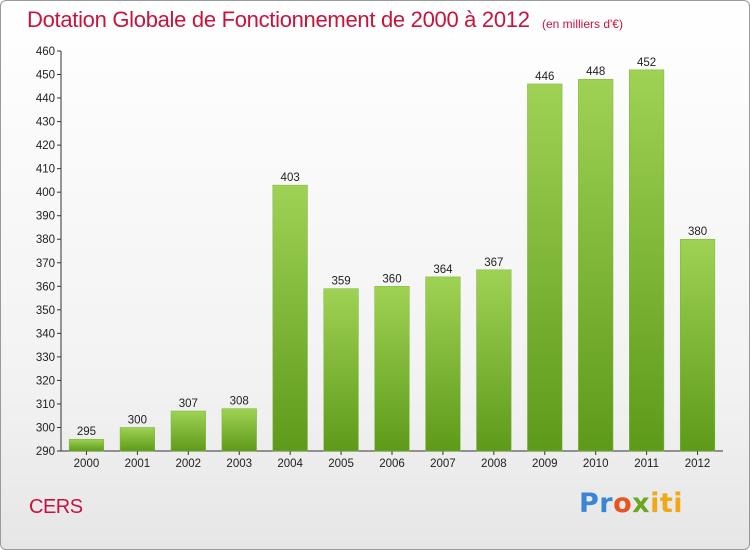  Describe the element at coordinates (545, 464) in the screenshot. I see `x-tick-label: 2009` at that location.